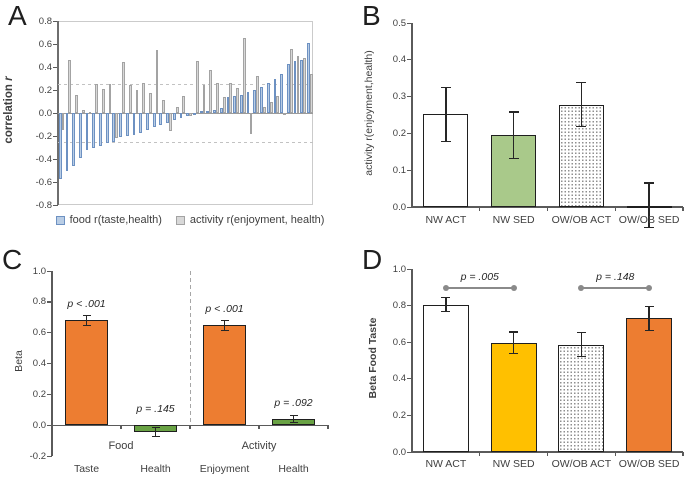 This screenshot has height=477, width=685. Describe the element at coordinates (155, 469) in the screenshot. I see `category-label: Health` at that location.